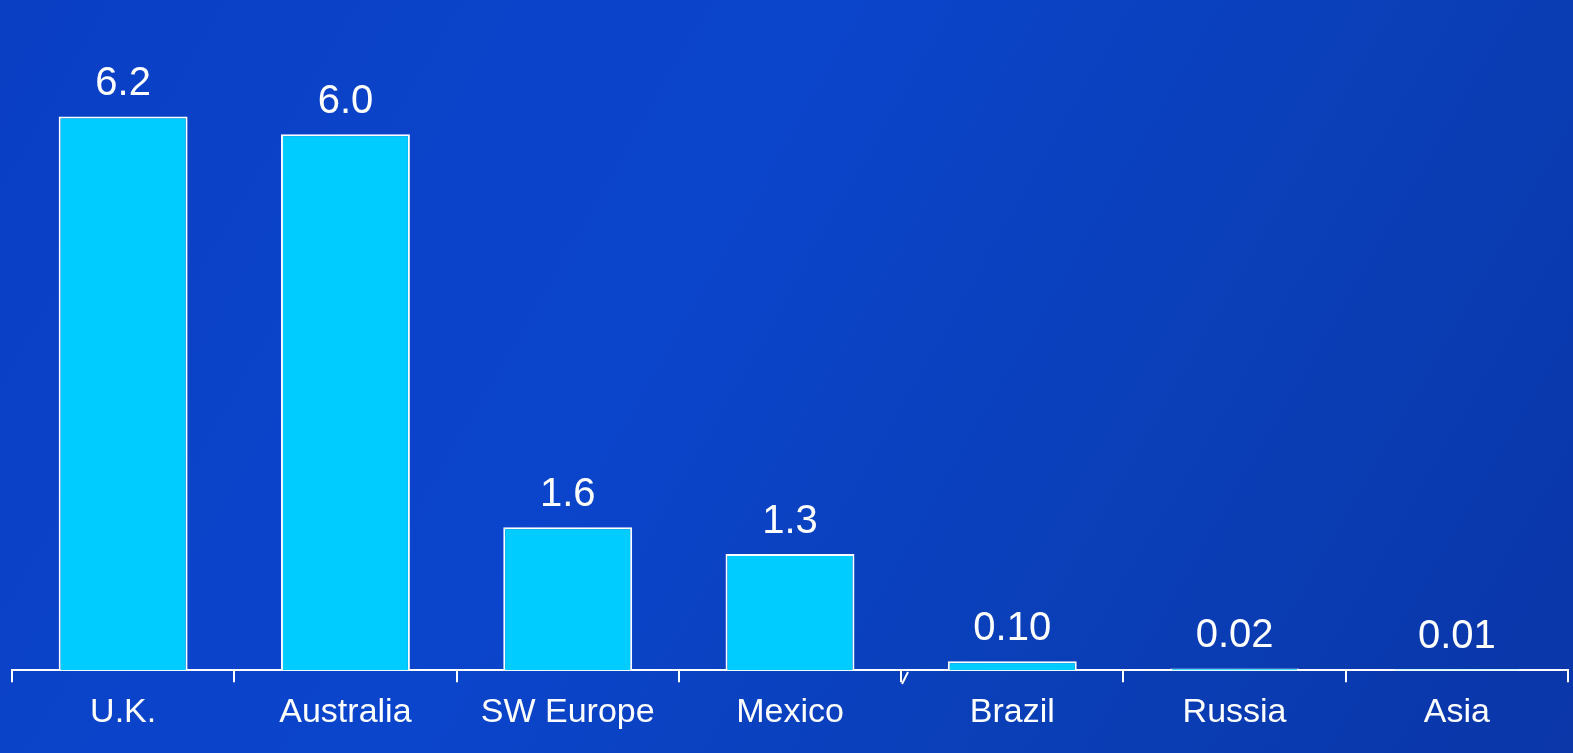 This screenshot has height=753, width=1573. Describe the element at coordinates (1457, 709) in the screenshot. I see `x-tick-label: Asia` at that location.